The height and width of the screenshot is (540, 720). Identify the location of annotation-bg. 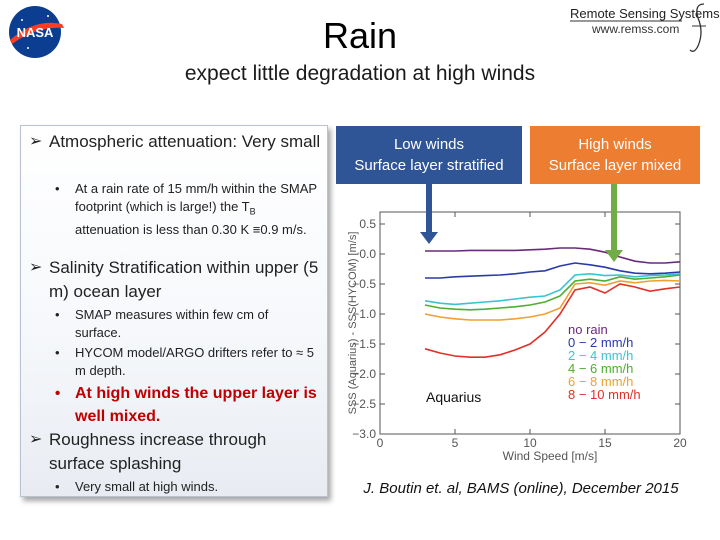
(456, 396).